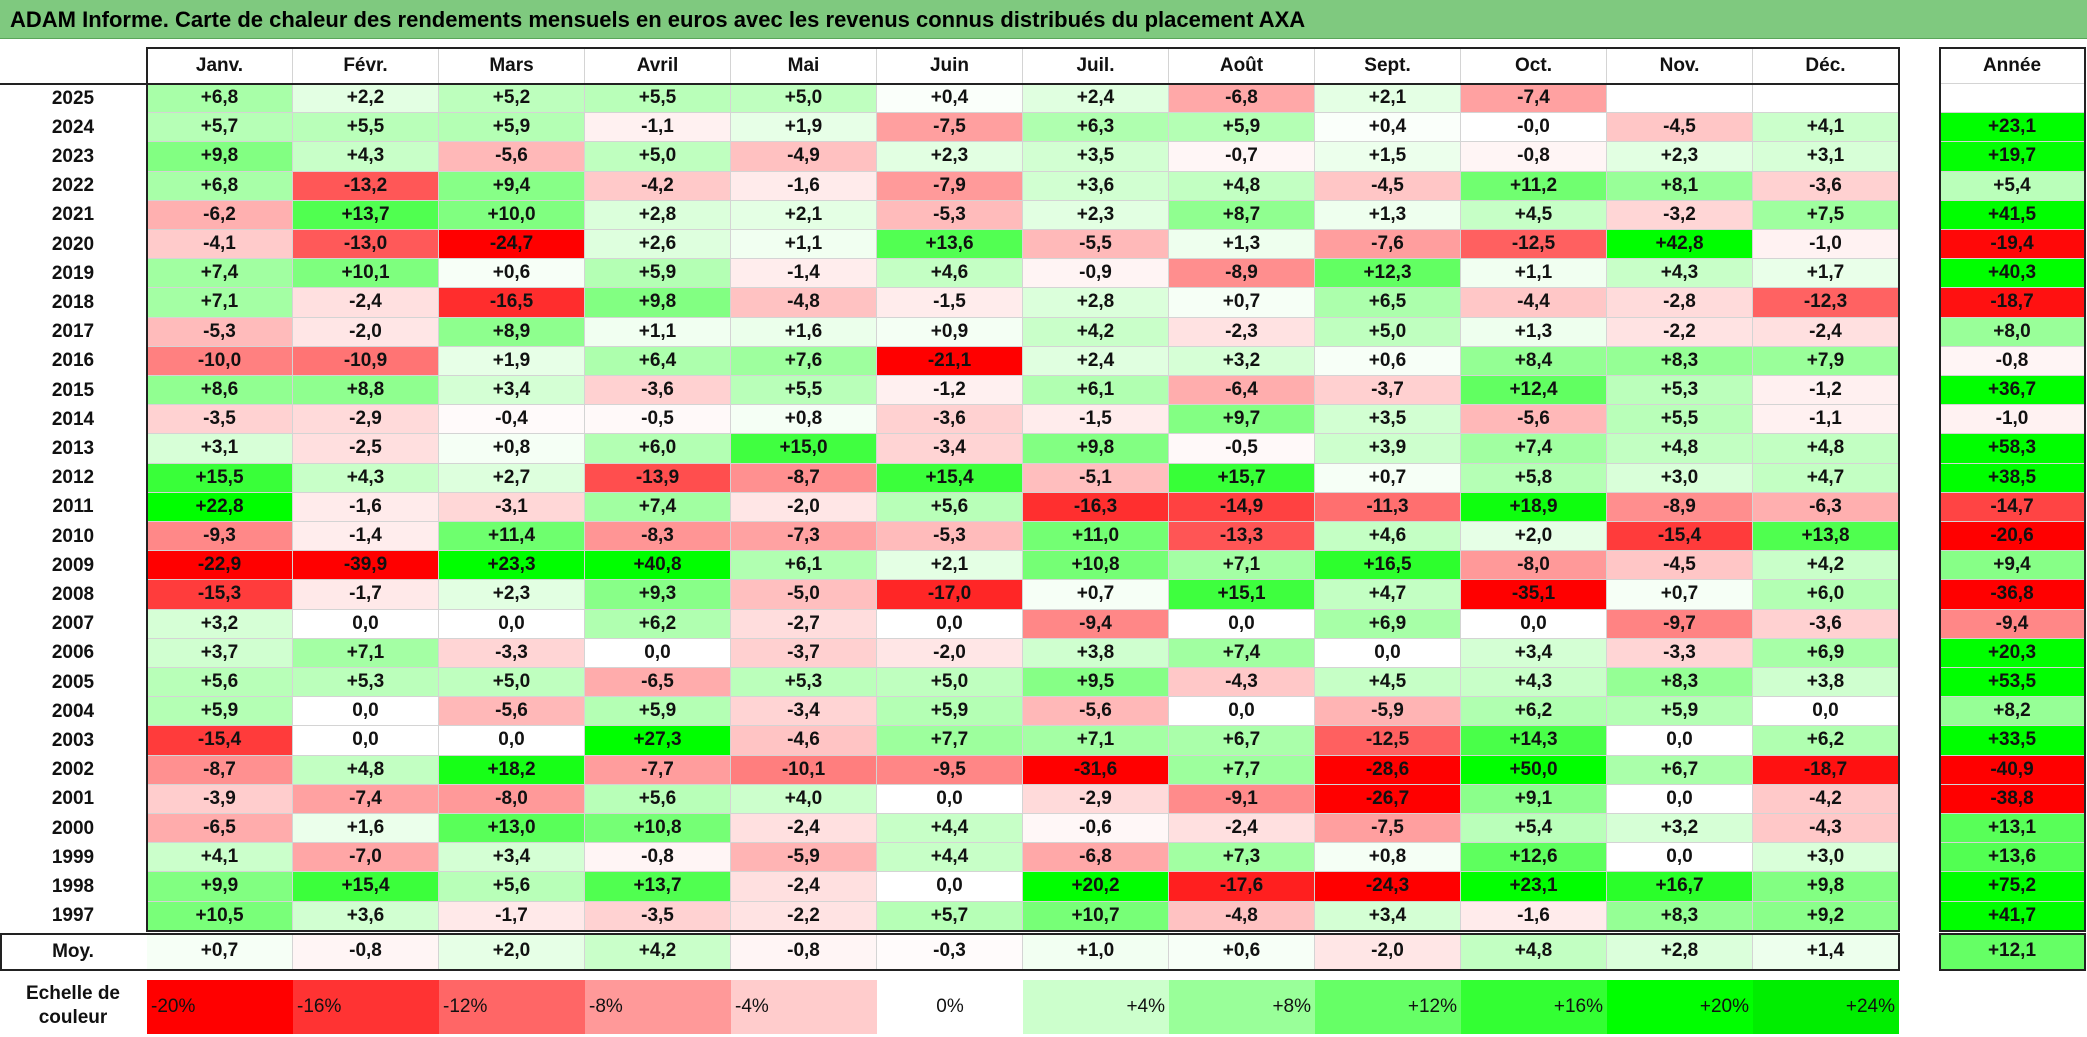 The width and height of the screenshot is (2087, 1037). What do you see at coordinates (804, 478) in the screenshot?
I see `heatmap-cell: -8,7` at bounding box center [804, 478].